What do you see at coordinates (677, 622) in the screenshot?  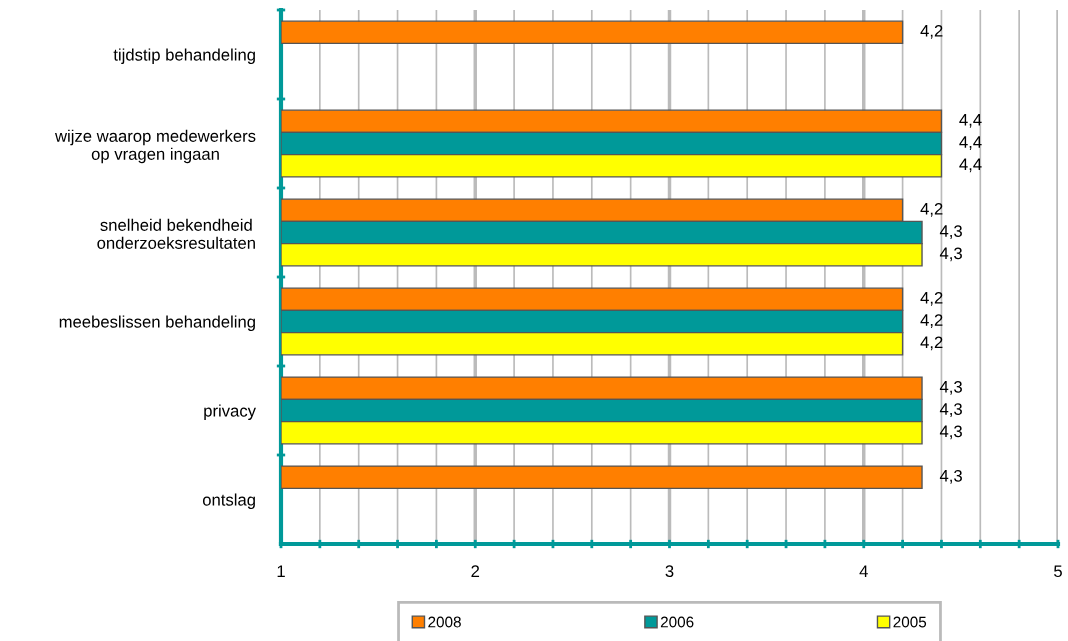 I see `legend-label: 2006` at bounding box center [677, 622].